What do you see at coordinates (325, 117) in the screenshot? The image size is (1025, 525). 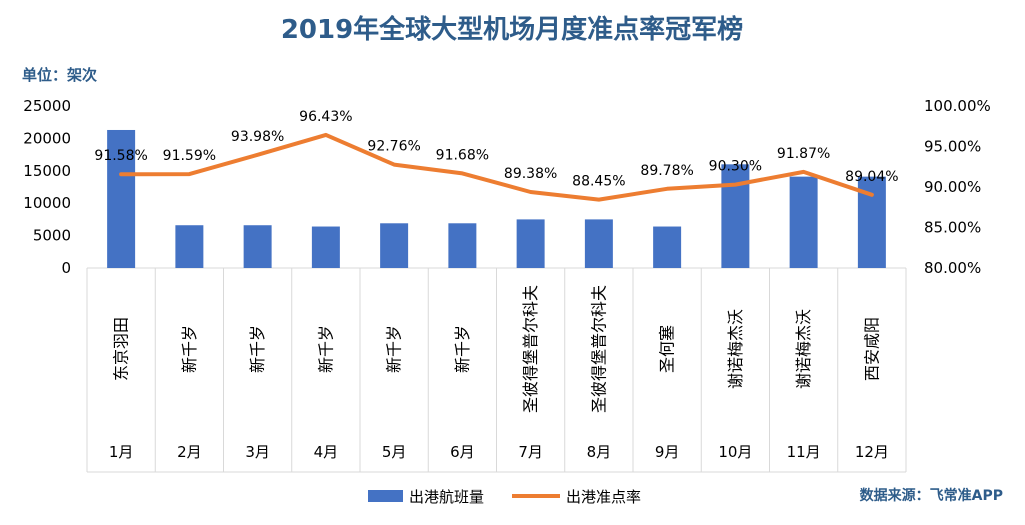 I see `point-label: 96.43%` at bounding box center [325, 117].